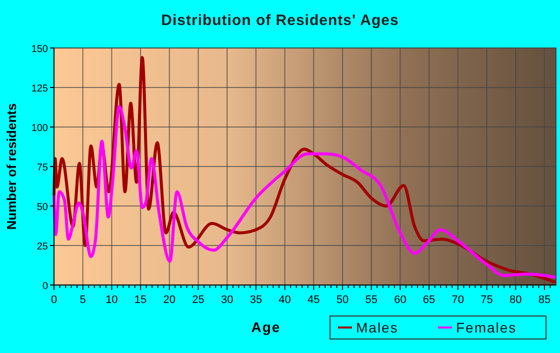 The width and height of the screenshot is (560, 353). Describe the element at coordinates (544, 300) in the screenshot. I see `x-tick-label: 85` at that location.